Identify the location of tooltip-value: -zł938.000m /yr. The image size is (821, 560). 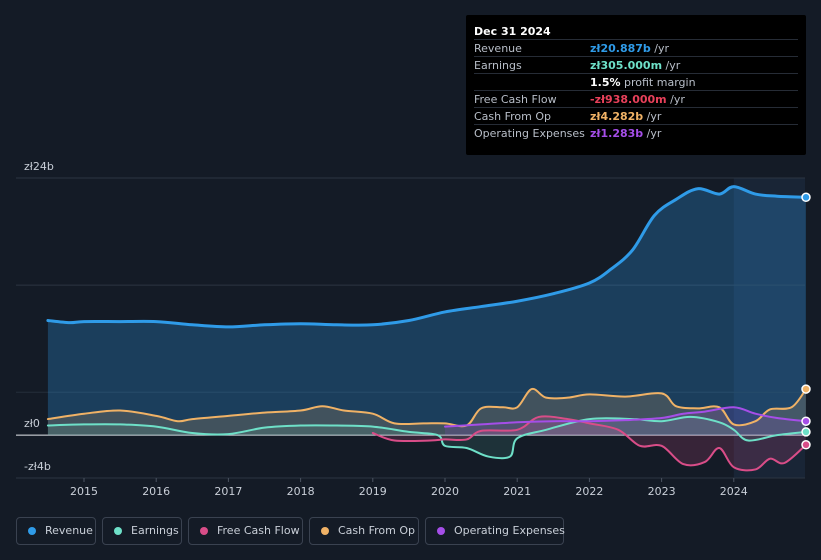
(637, 99).